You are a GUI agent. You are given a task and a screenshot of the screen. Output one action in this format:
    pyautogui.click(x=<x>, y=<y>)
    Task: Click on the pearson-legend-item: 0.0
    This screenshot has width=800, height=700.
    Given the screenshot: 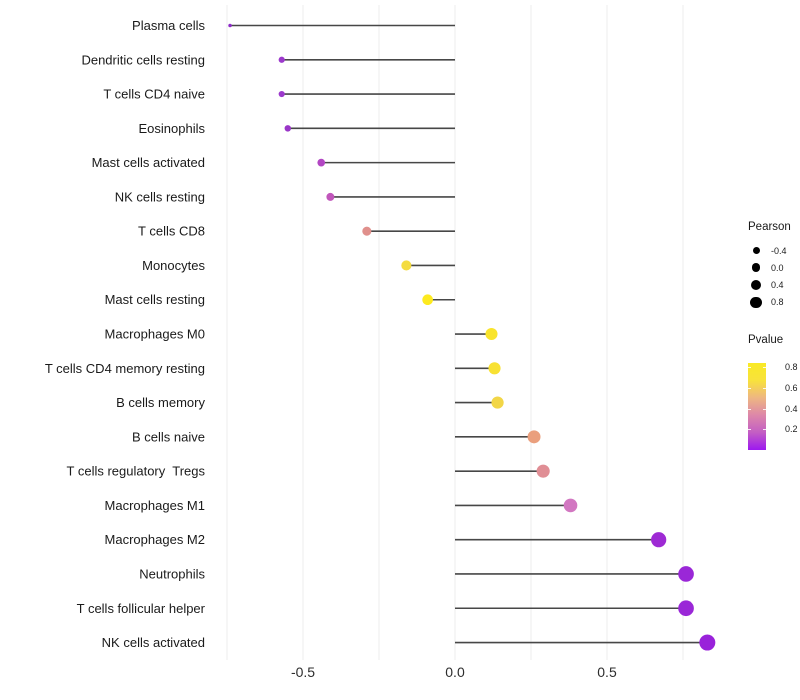 What is the action you would take?
    pyautogui.click(x=762, y=267)
    